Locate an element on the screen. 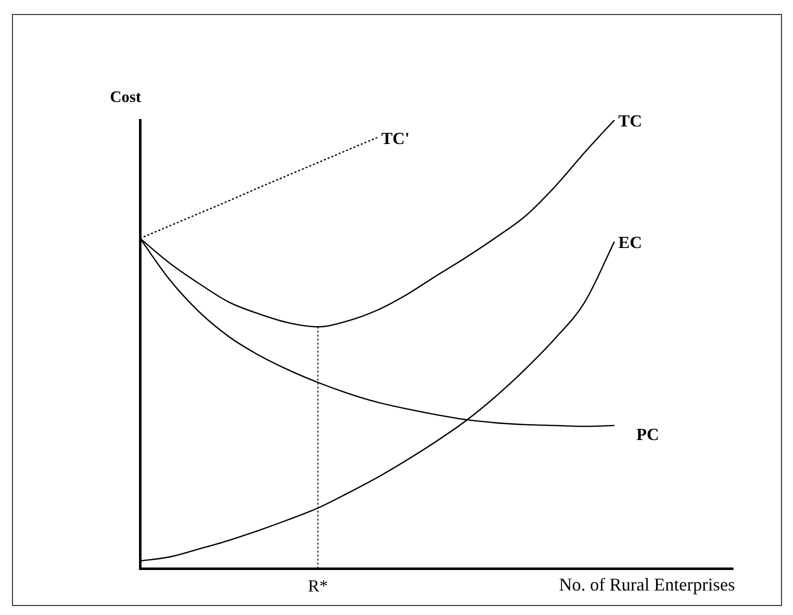 This screenshot has height=615, width=793. series-label: TC' is located at coordinates (395, 138).